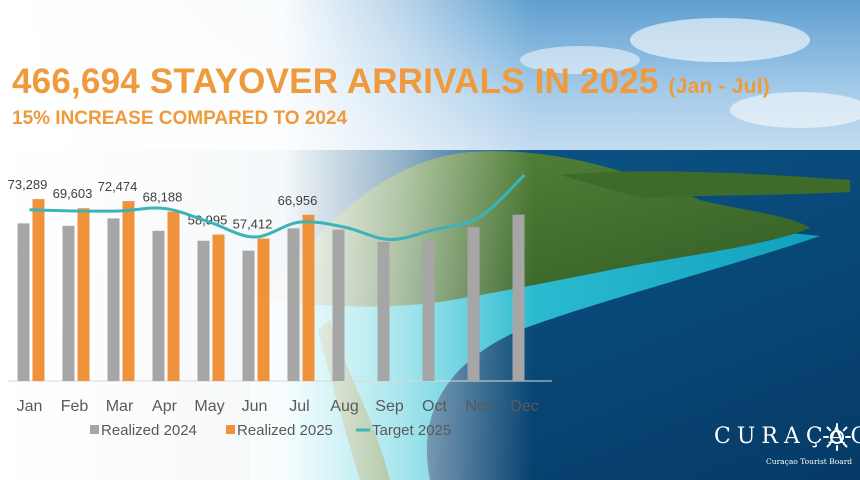  What do you see at coordinates (298, 200) in the screenshot?
I see `data-label-jul: 66,956` at bounding box center [298, 200].